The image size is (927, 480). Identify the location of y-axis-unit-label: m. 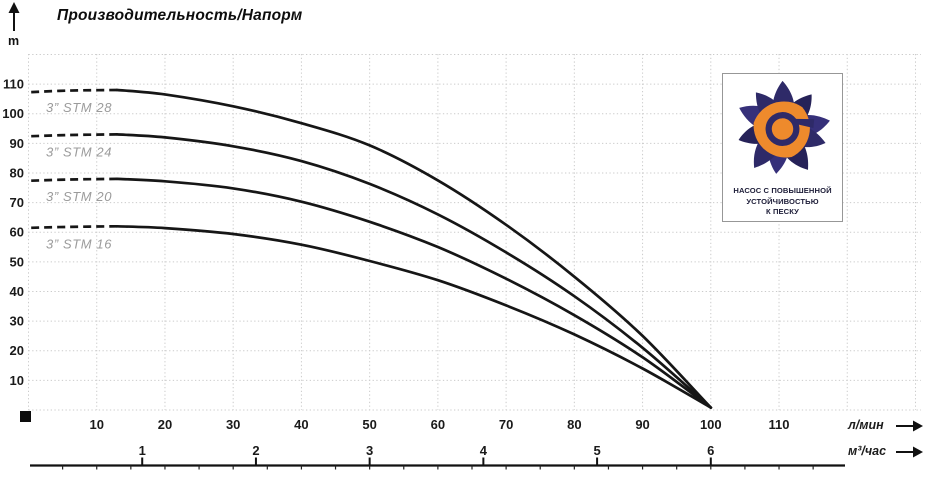
(14, 41).